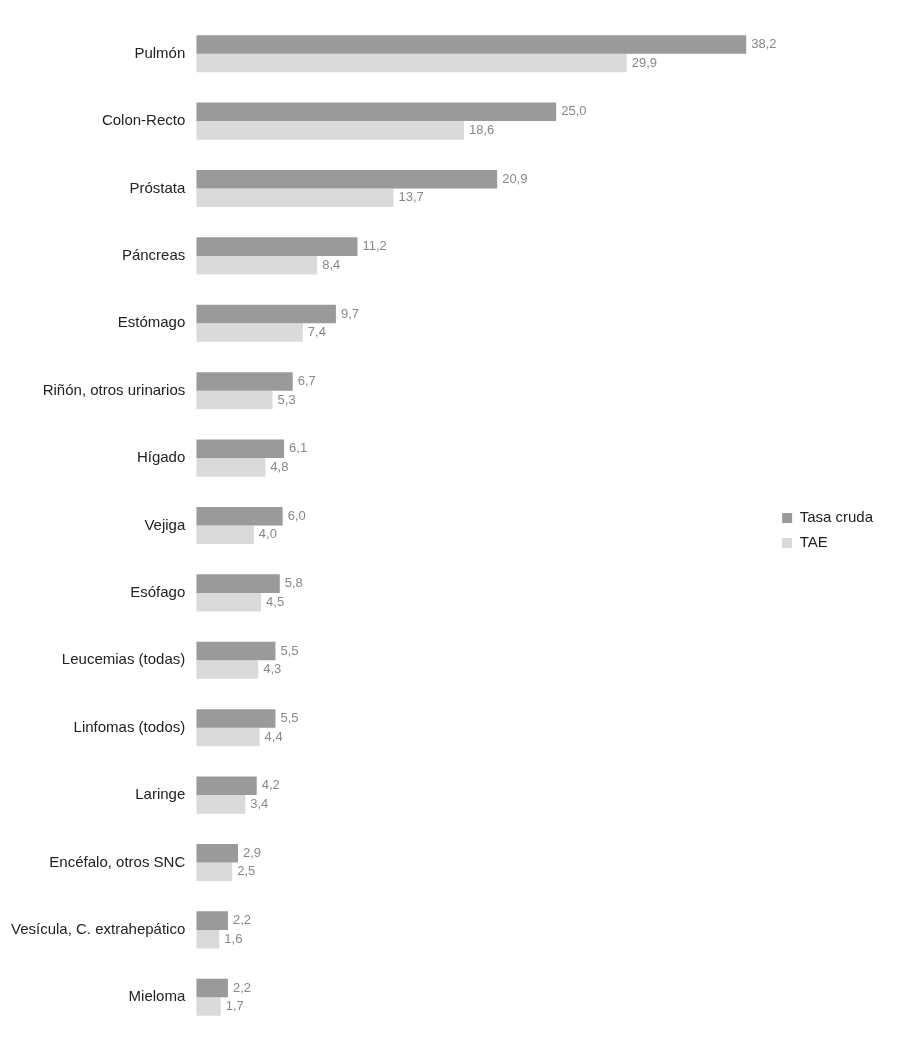 The width and height of the screenshot is (905, 1058). Describe the element at coordinates (293, 583) in the screenshot. I see `data-label: 5,8` at that location.